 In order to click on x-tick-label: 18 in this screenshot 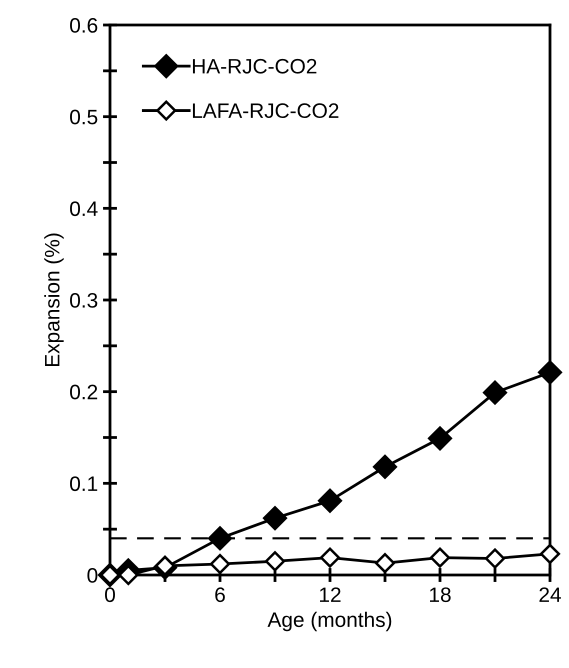, I will do `click(440, 594)`.